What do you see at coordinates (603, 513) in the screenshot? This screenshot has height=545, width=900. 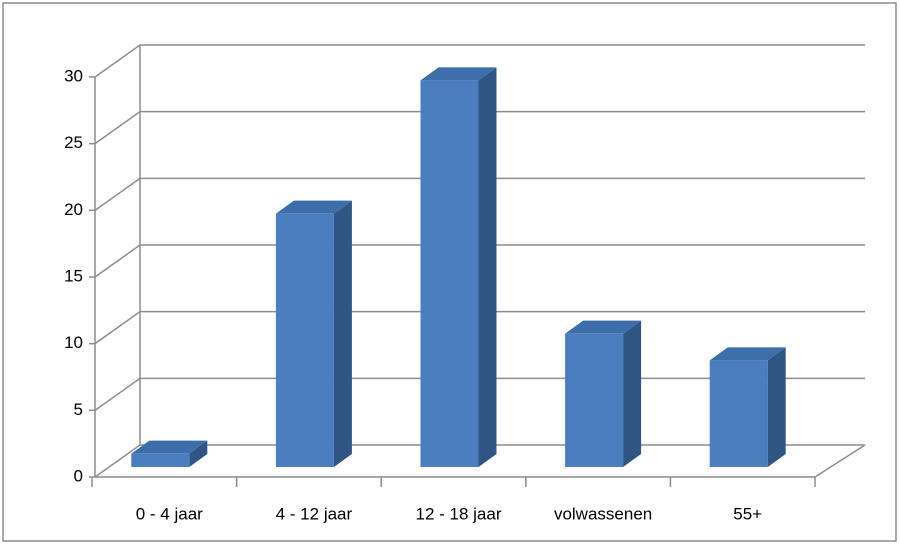 I see `x-tick-label: volwassenen` at bounding box center [603, 513].